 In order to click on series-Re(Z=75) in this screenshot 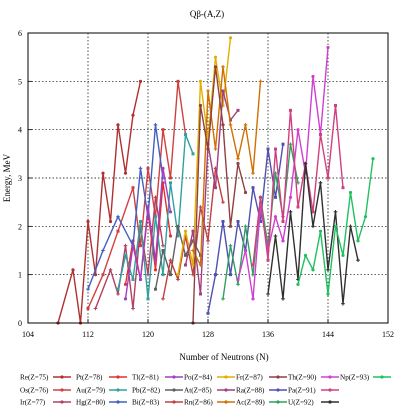, I will do `click(99, 202)`.